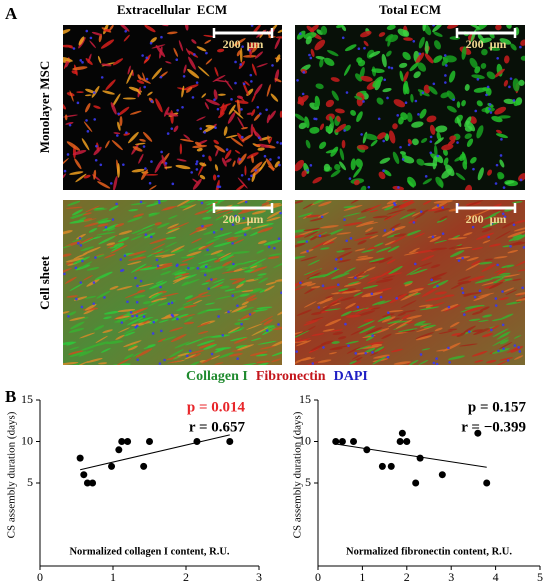 This screenshot has height=587, width=550. I want to click on y-tick-label: 10, so click(27, 440).